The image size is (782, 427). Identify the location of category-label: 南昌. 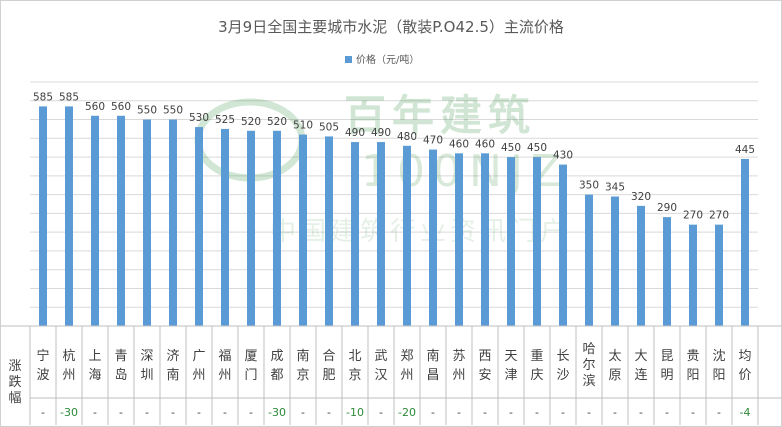
(432, 365).